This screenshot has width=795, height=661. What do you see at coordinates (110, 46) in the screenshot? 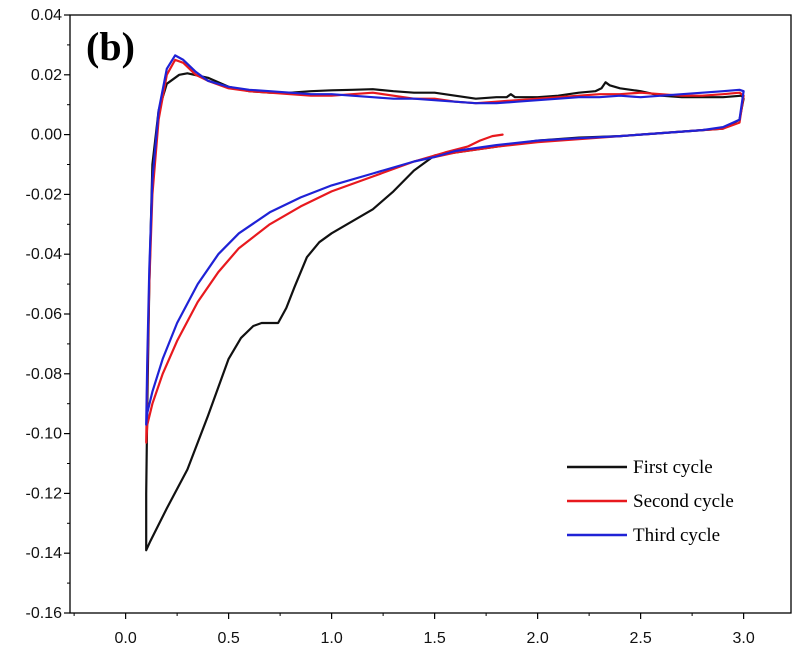
I see `panel-label: (b)` at bounding box center [110, 46].